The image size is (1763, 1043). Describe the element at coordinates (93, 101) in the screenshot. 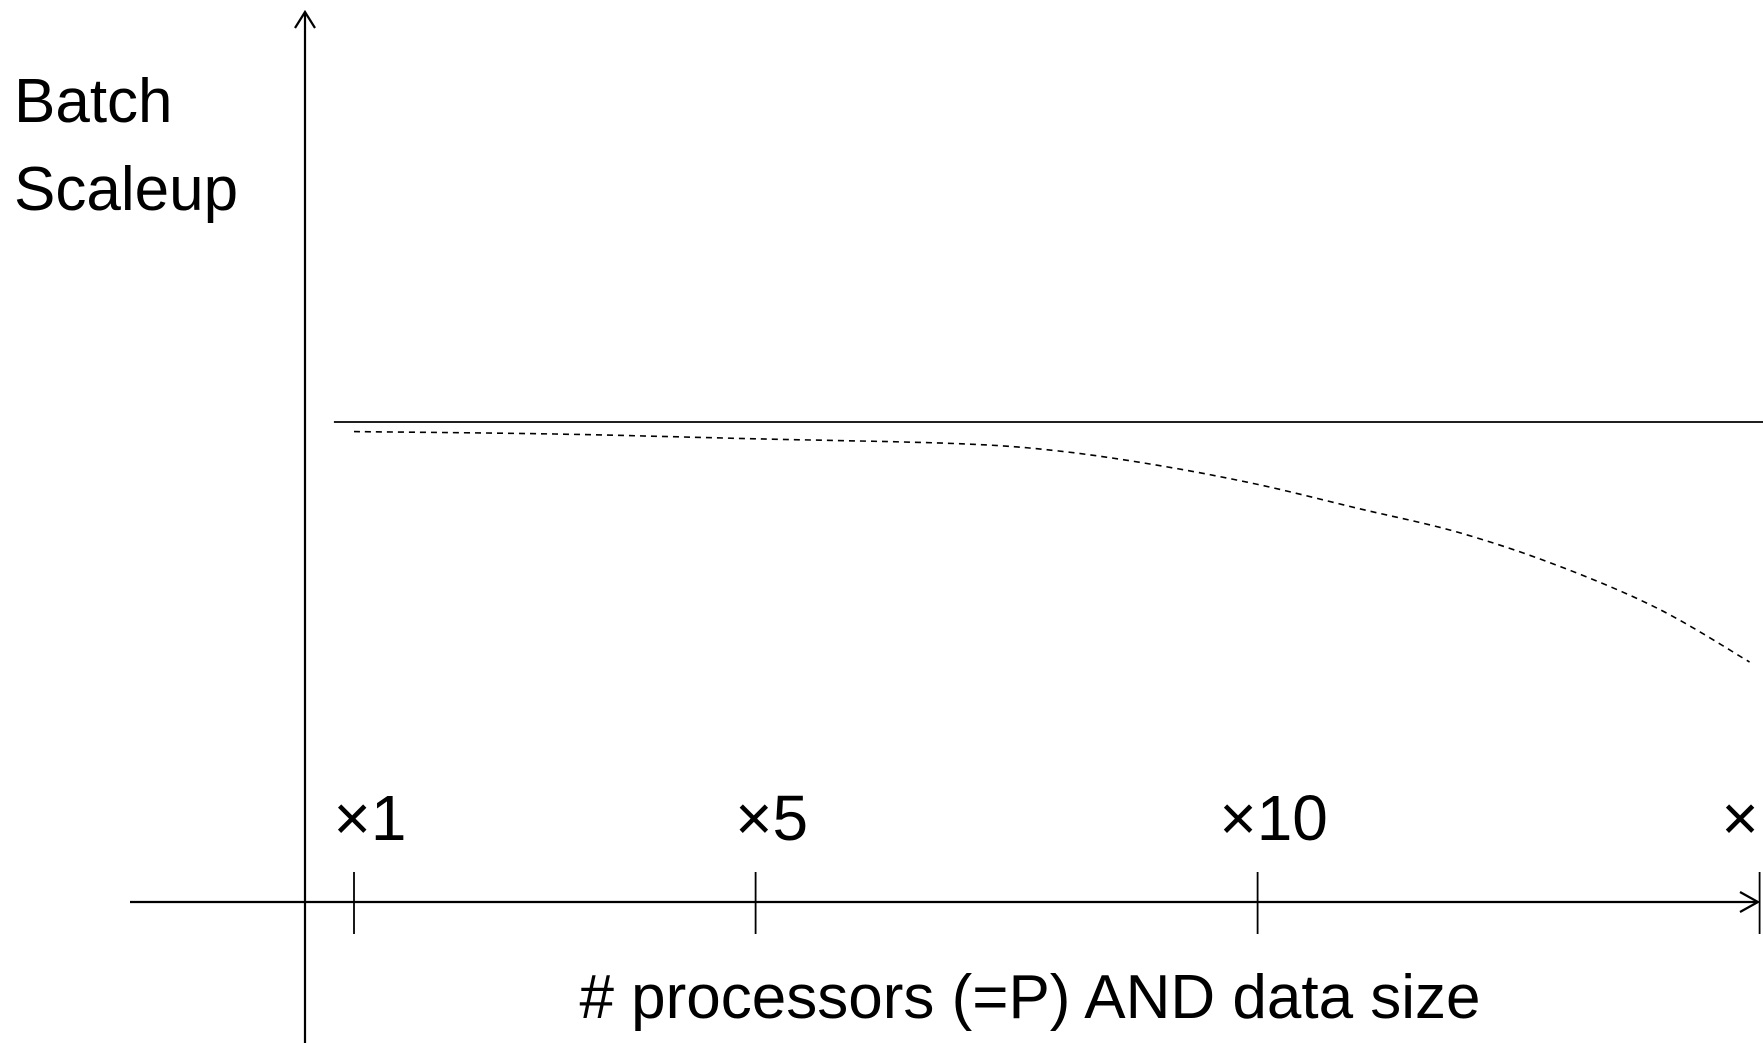

I see `y-axis-title: Batch` at that location.